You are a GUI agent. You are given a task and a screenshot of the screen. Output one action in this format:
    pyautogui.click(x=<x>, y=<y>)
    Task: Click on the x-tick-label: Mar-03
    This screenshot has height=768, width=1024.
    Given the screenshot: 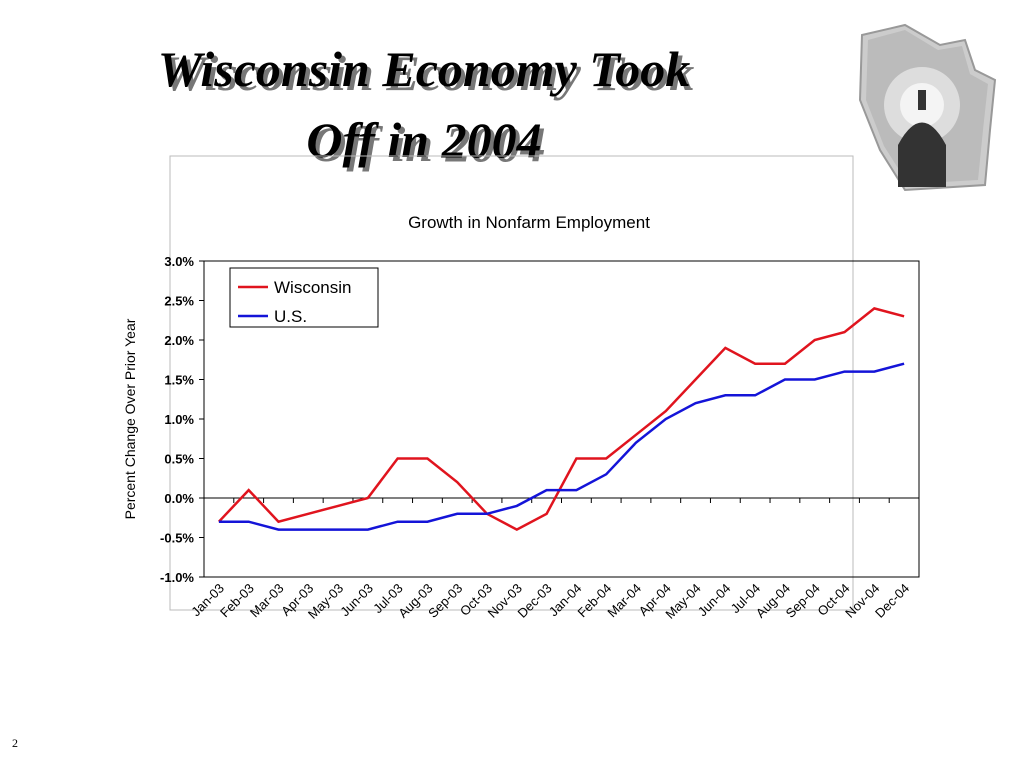 What is the action you would take?
    pyautogui.click(x=267, y=601)
    